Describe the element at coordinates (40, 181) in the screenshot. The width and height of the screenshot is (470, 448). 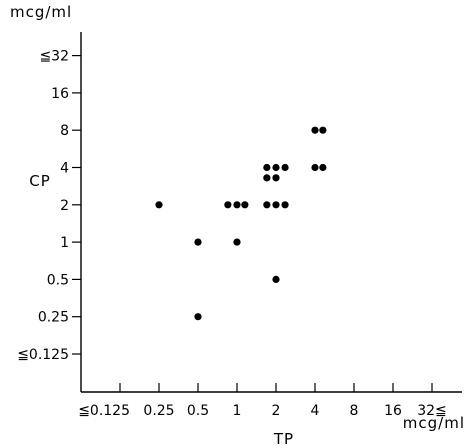
I see `y-axis-title: CP` at that location.